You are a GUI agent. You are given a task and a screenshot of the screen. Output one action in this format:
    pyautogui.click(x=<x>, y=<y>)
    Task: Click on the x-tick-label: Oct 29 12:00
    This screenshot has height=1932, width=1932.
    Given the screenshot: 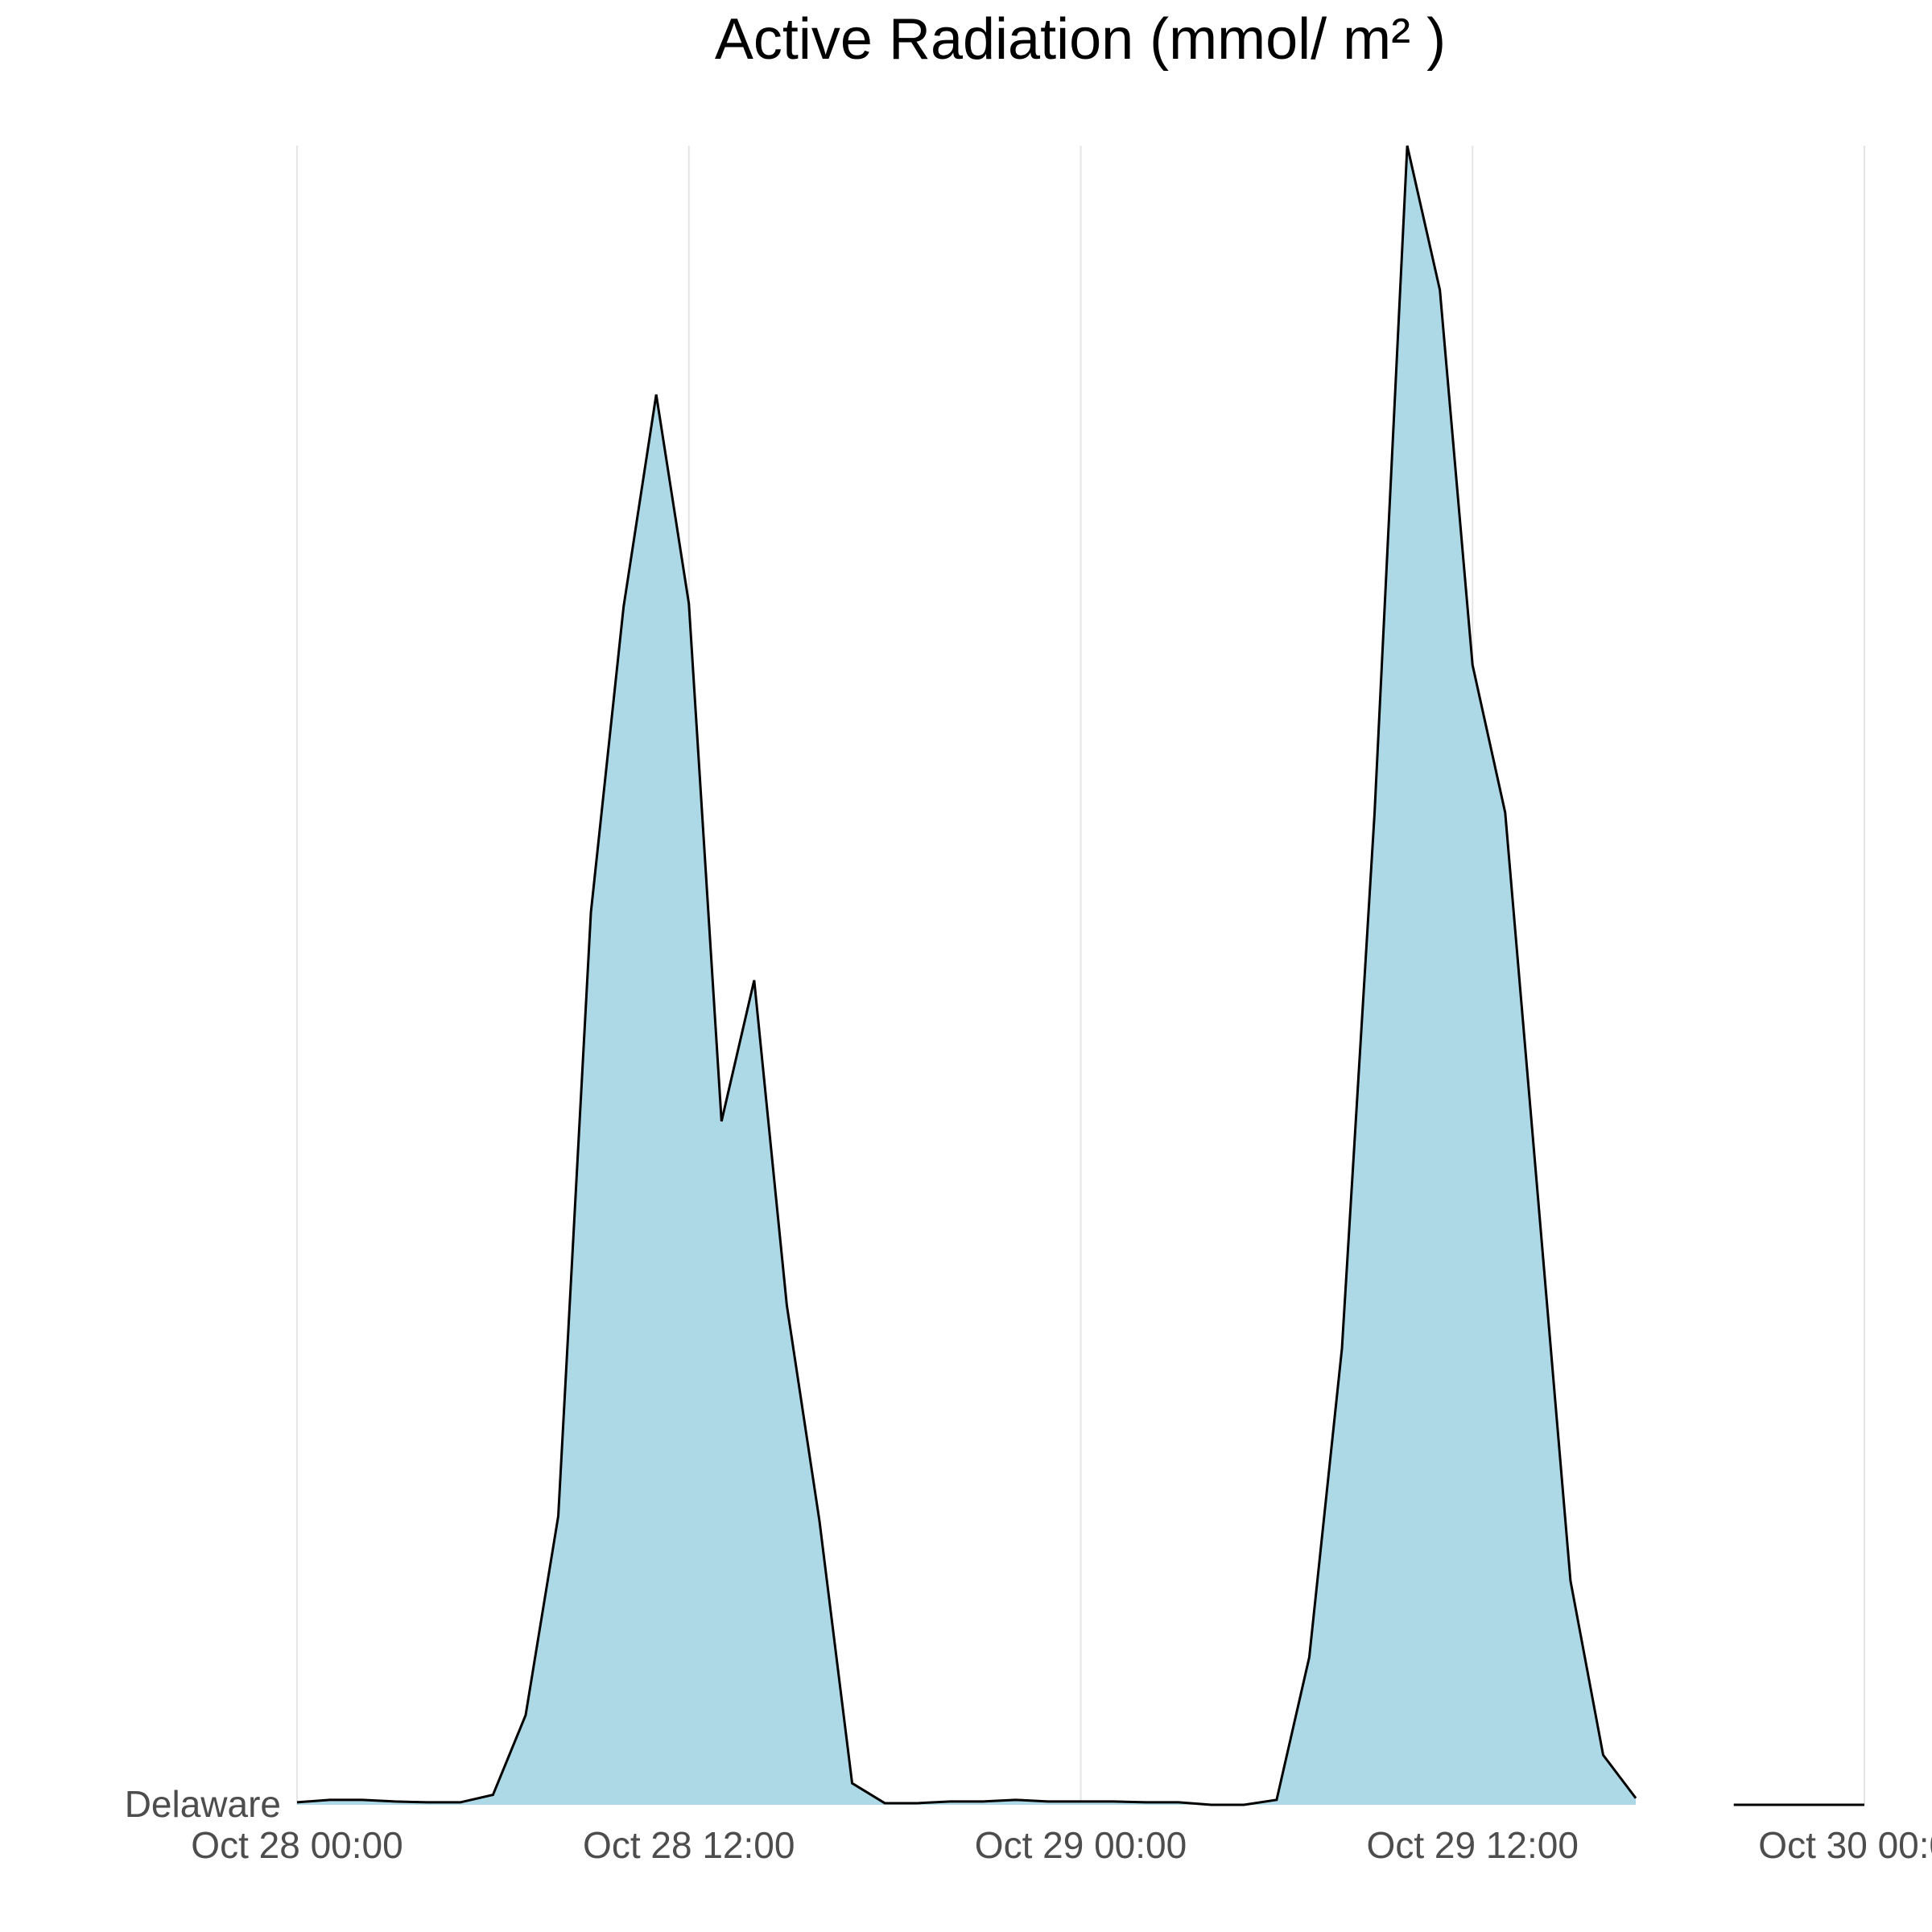 What is the action you would take?
    pyautogui.click(x=1473, y=1845)
    